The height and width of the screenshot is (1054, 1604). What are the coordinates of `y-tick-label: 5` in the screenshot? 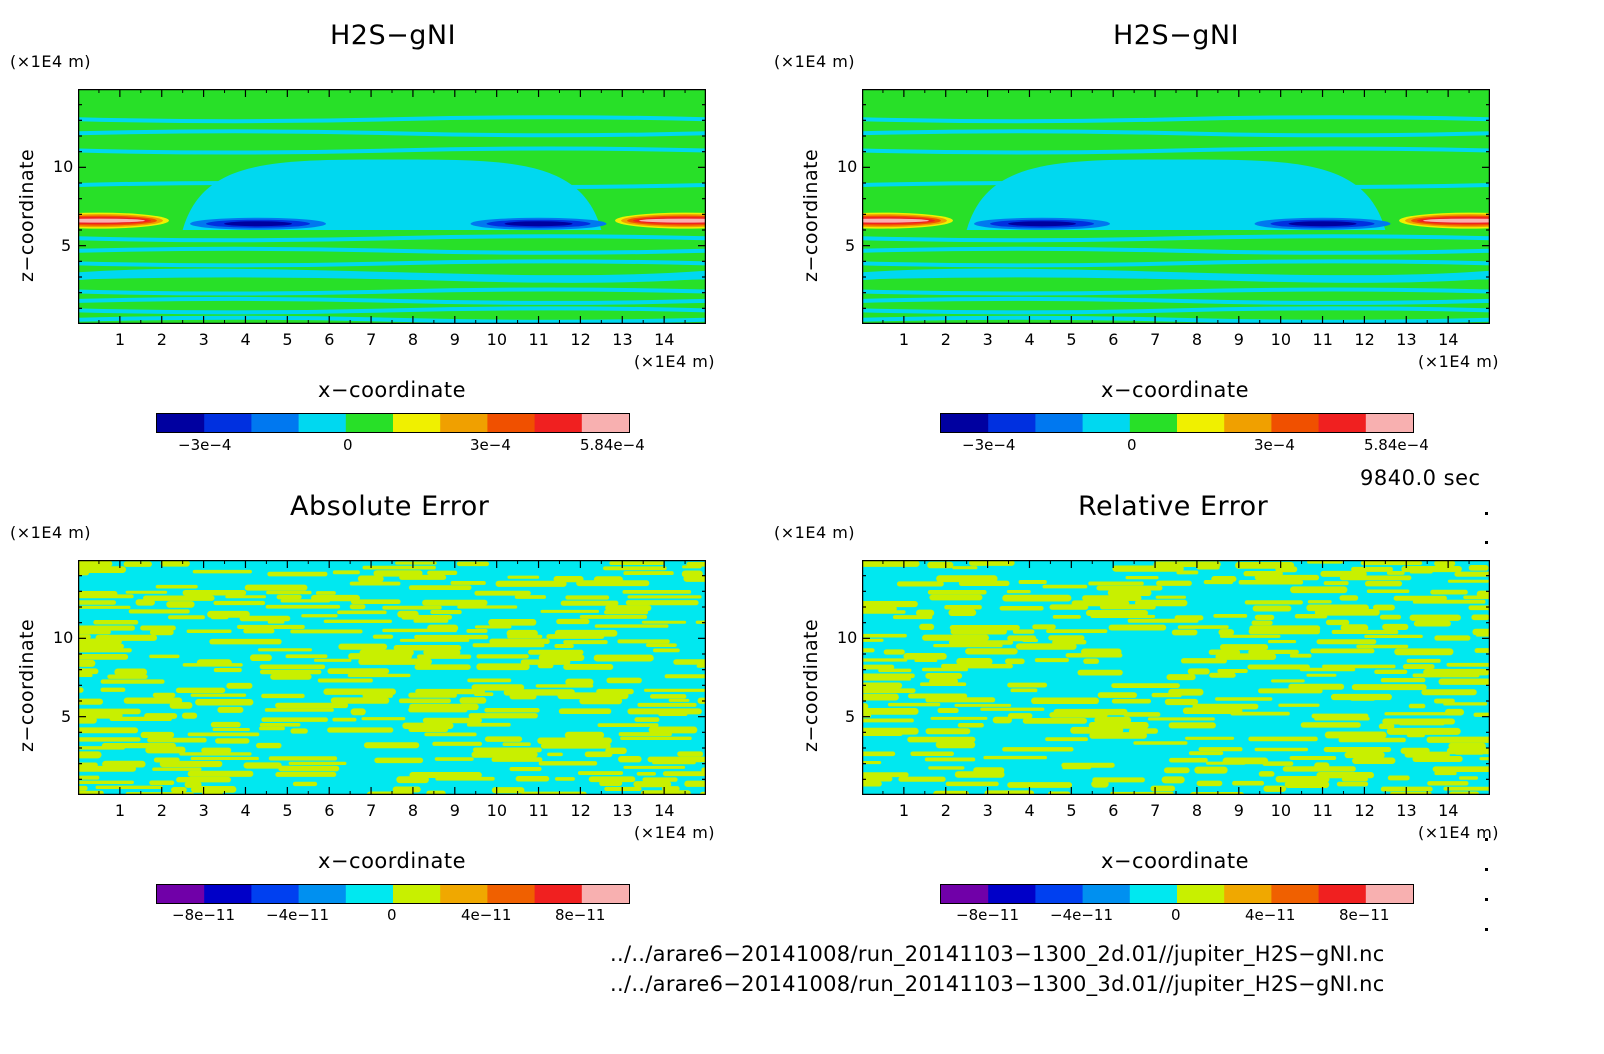 It's located at (66, 716).